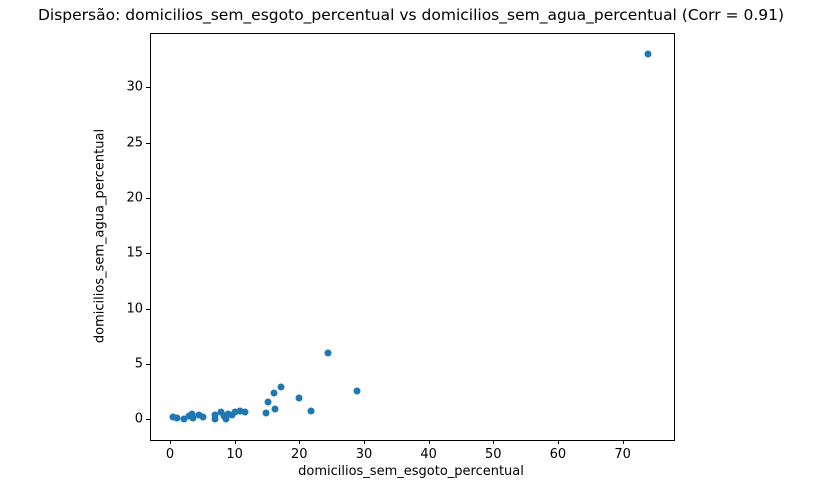 Image resolution: width=820 pixels, height=490 pixels. I want to click on x-tick-label: 50, so click(493, 454).